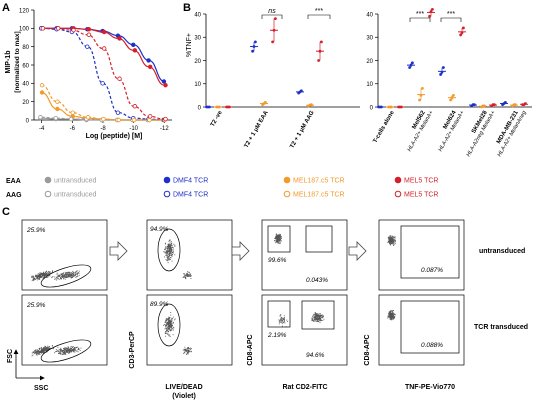 The image size is (534, 402). What do you see at coordinates (277, 260) in the screenshot?
I see `flow-gate-percent: 99.6%` at bounding box center [277, 260].